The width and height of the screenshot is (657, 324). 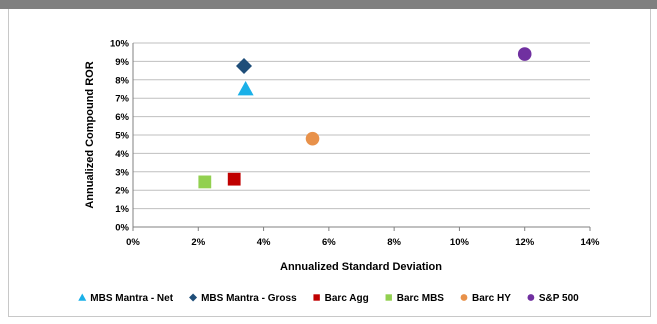 I want to click on data-point-barc-mbs, so click(x=205, y=182).